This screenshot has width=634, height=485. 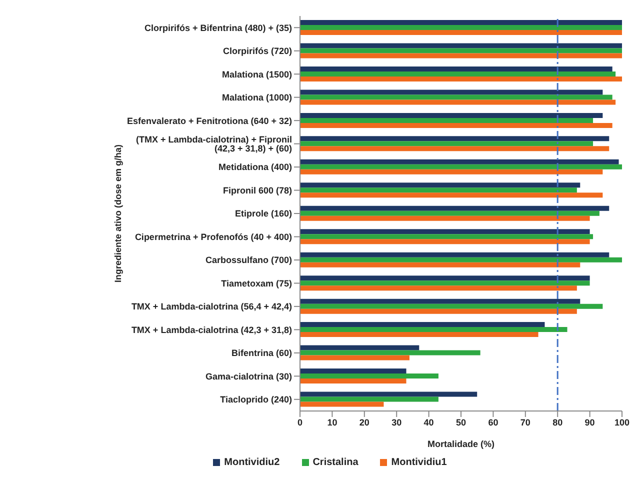 I want to click on y-axis-title: Ingrediente ativo (dose em g/ha), so click(x=118, y=213).